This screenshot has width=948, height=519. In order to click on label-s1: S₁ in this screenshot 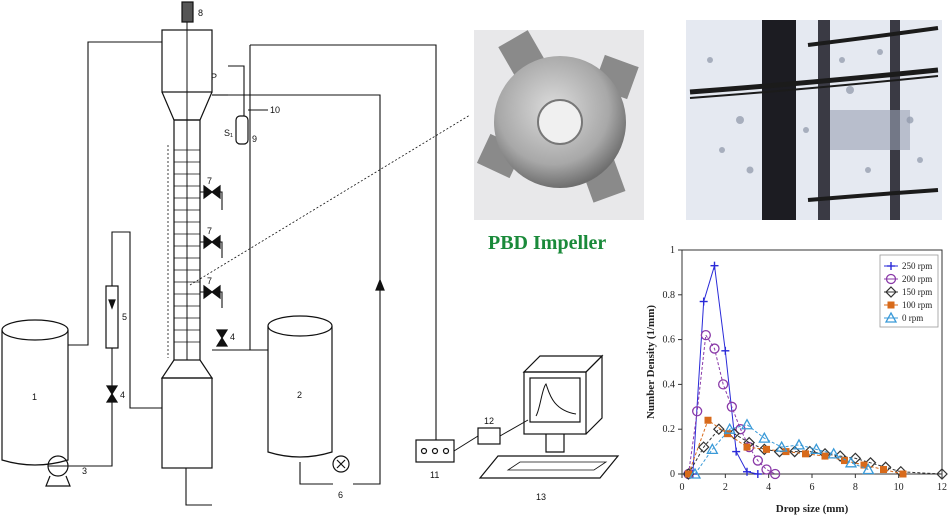, I will do `click(228, 133)`.